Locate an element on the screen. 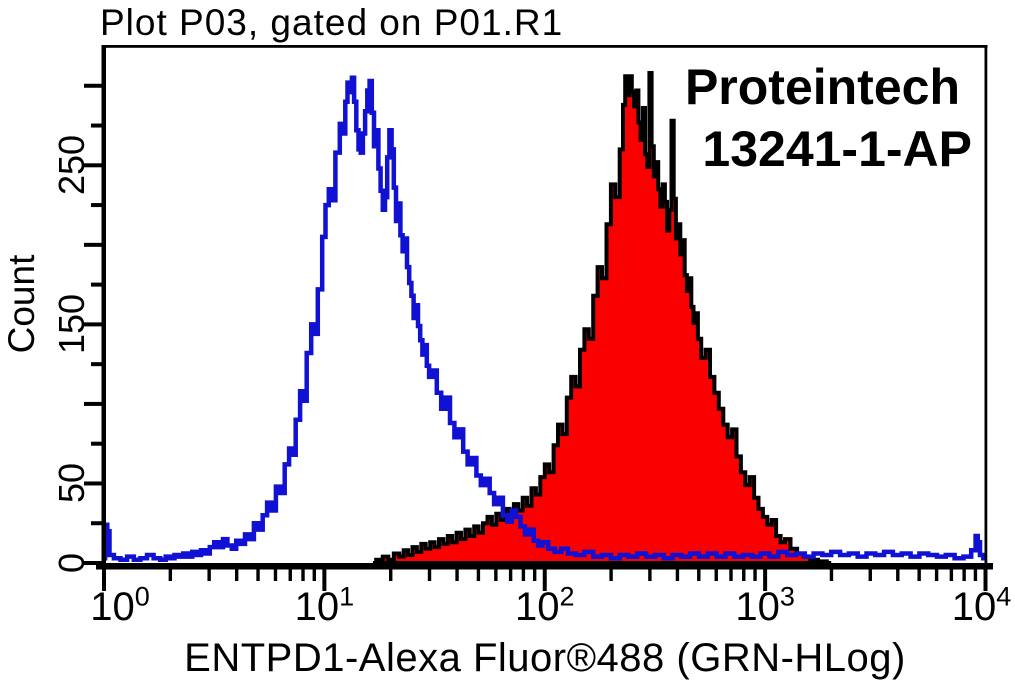 The width and height of the screenshot is (1015, 683). x-tick-label: 10² is located at coordinates (544, 605).